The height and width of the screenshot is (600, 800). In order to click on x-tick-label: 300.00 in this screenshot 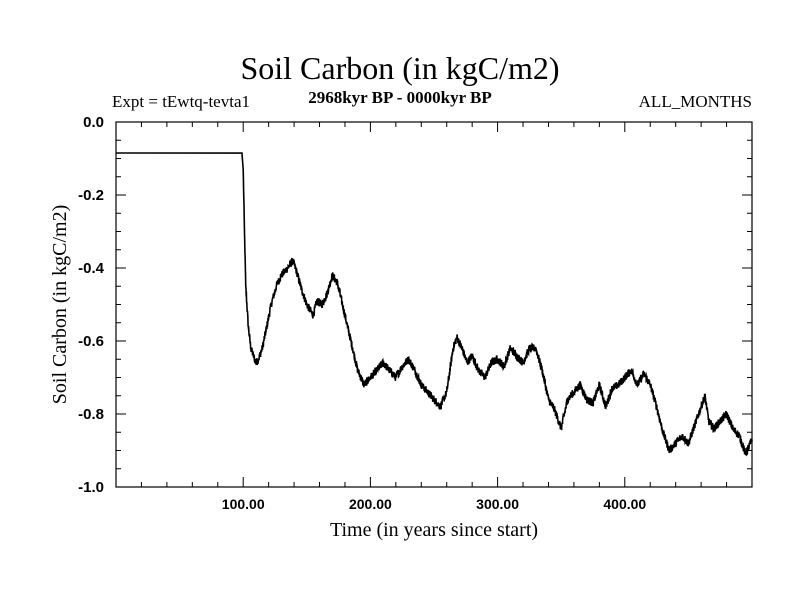, I will do `click(497, 504)`.